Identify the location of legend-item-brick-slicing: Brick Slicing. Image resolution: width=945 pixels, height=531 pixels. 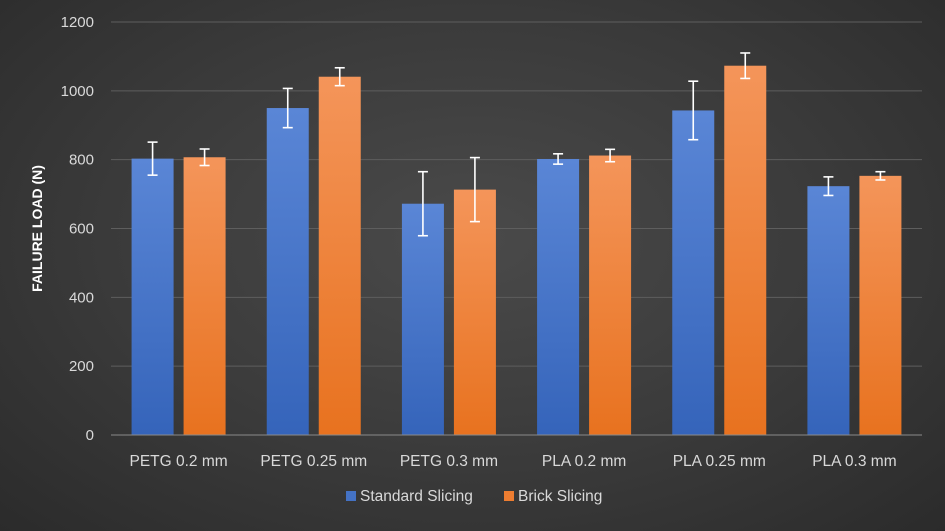
(553, 496).